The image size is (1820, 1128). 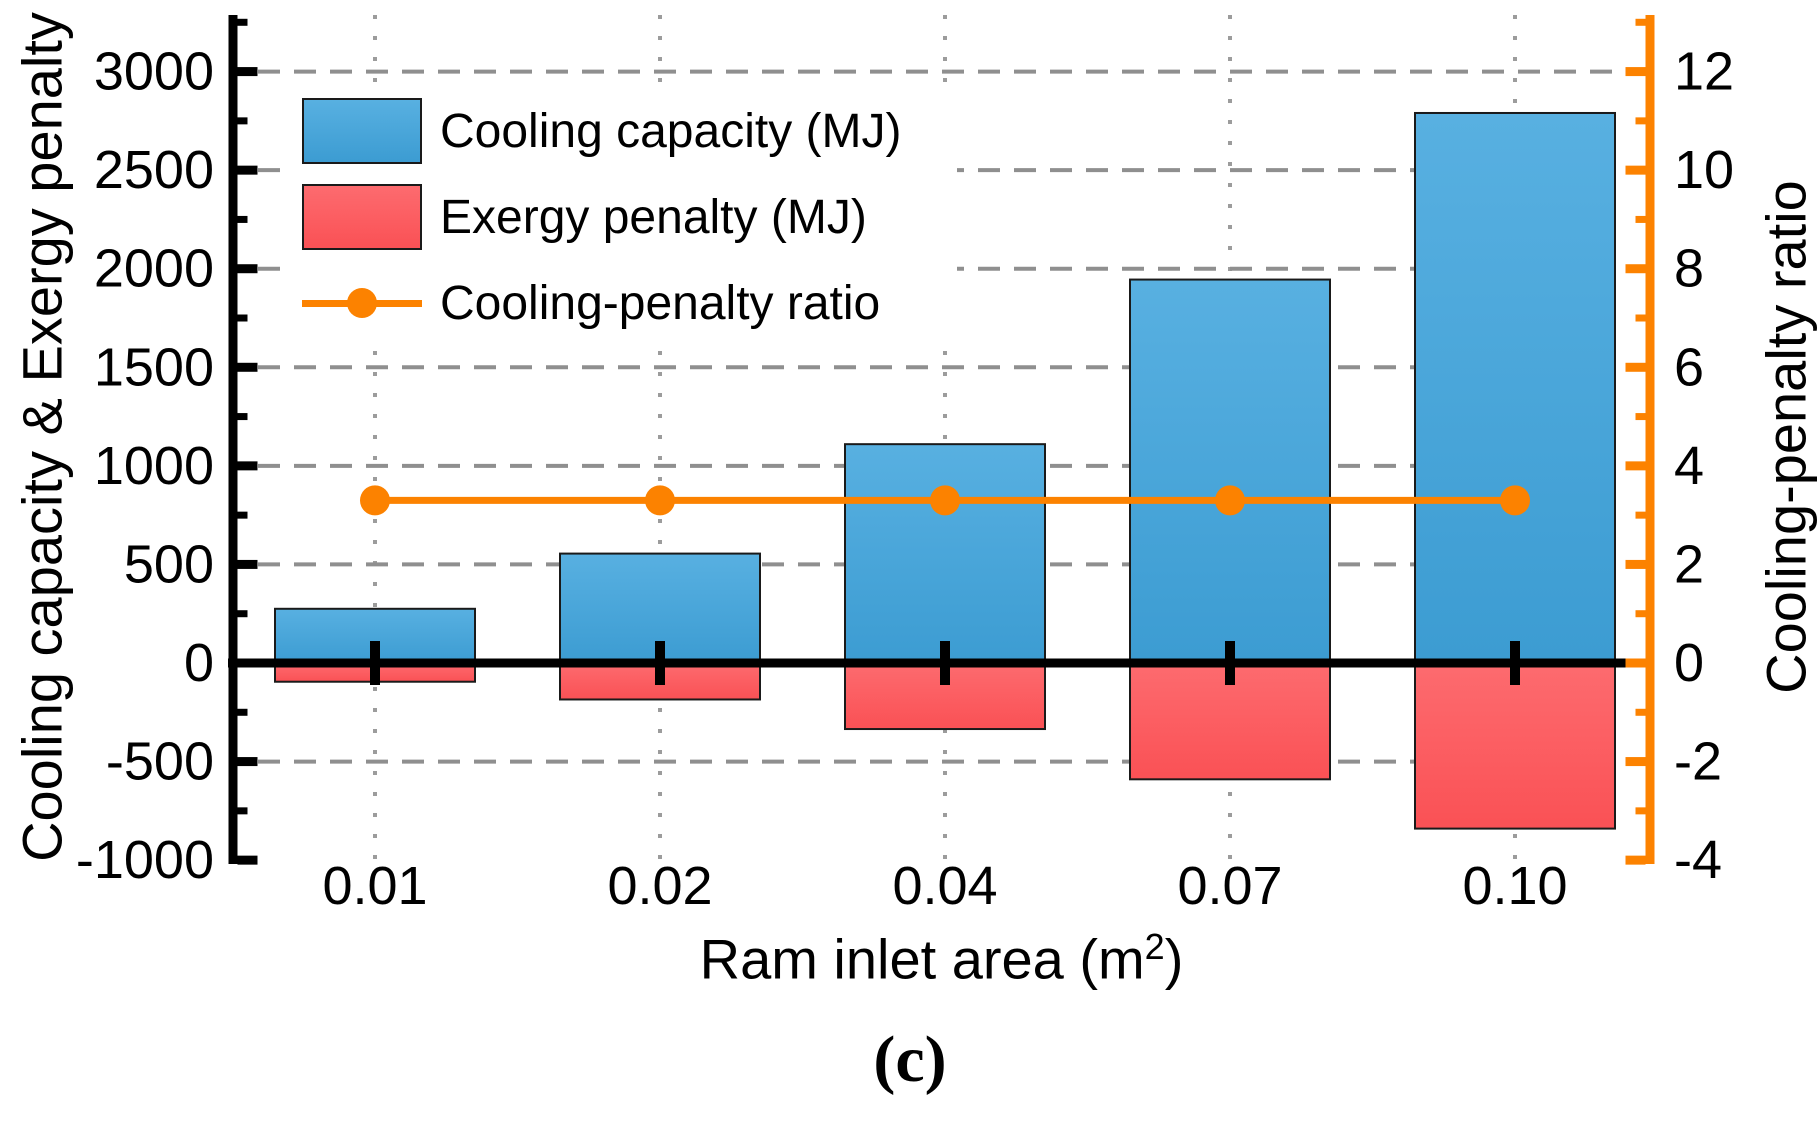 I want to click on ratio-line-series, so click(x=945, y=500).